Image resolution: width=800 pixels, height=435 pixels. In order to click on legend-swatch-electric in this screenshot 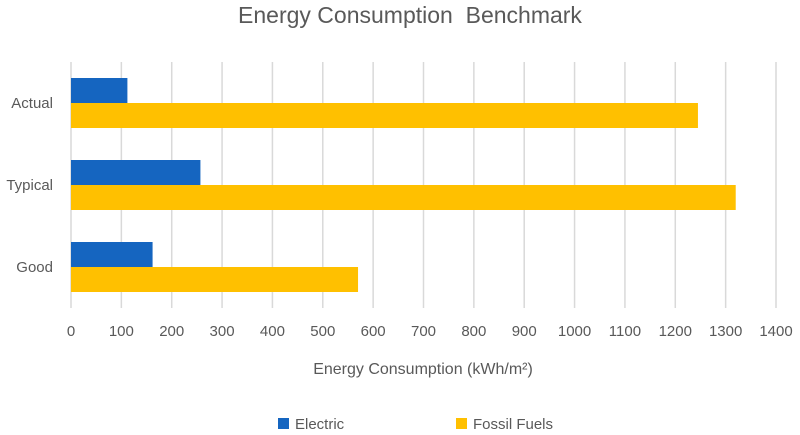, I will do `click(283, 423)`.